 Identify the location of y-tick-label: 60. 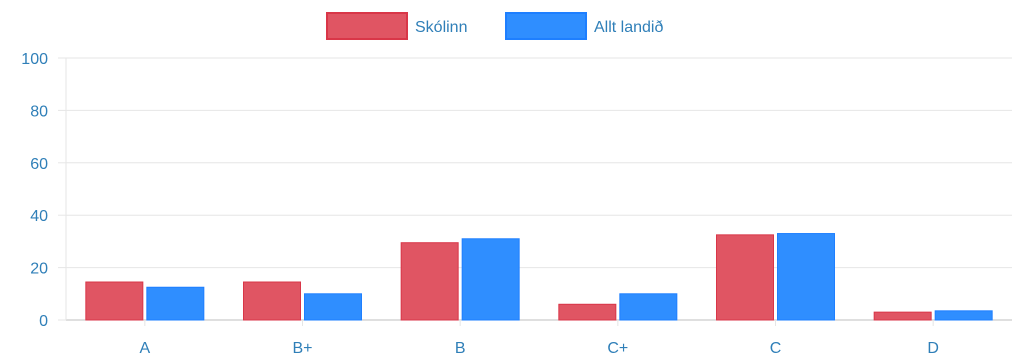
(39, 164).